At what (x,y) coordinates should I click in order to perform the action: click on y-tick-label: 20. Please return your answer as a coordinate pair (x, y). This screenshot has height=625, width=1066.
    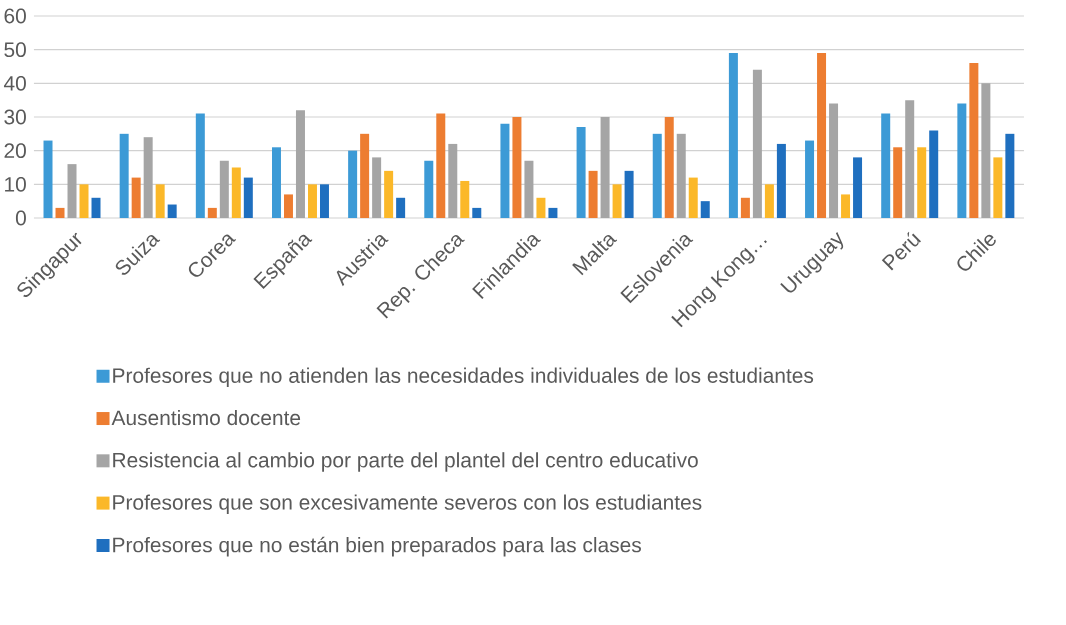
    Looking at the image, I should click on (15, 151).